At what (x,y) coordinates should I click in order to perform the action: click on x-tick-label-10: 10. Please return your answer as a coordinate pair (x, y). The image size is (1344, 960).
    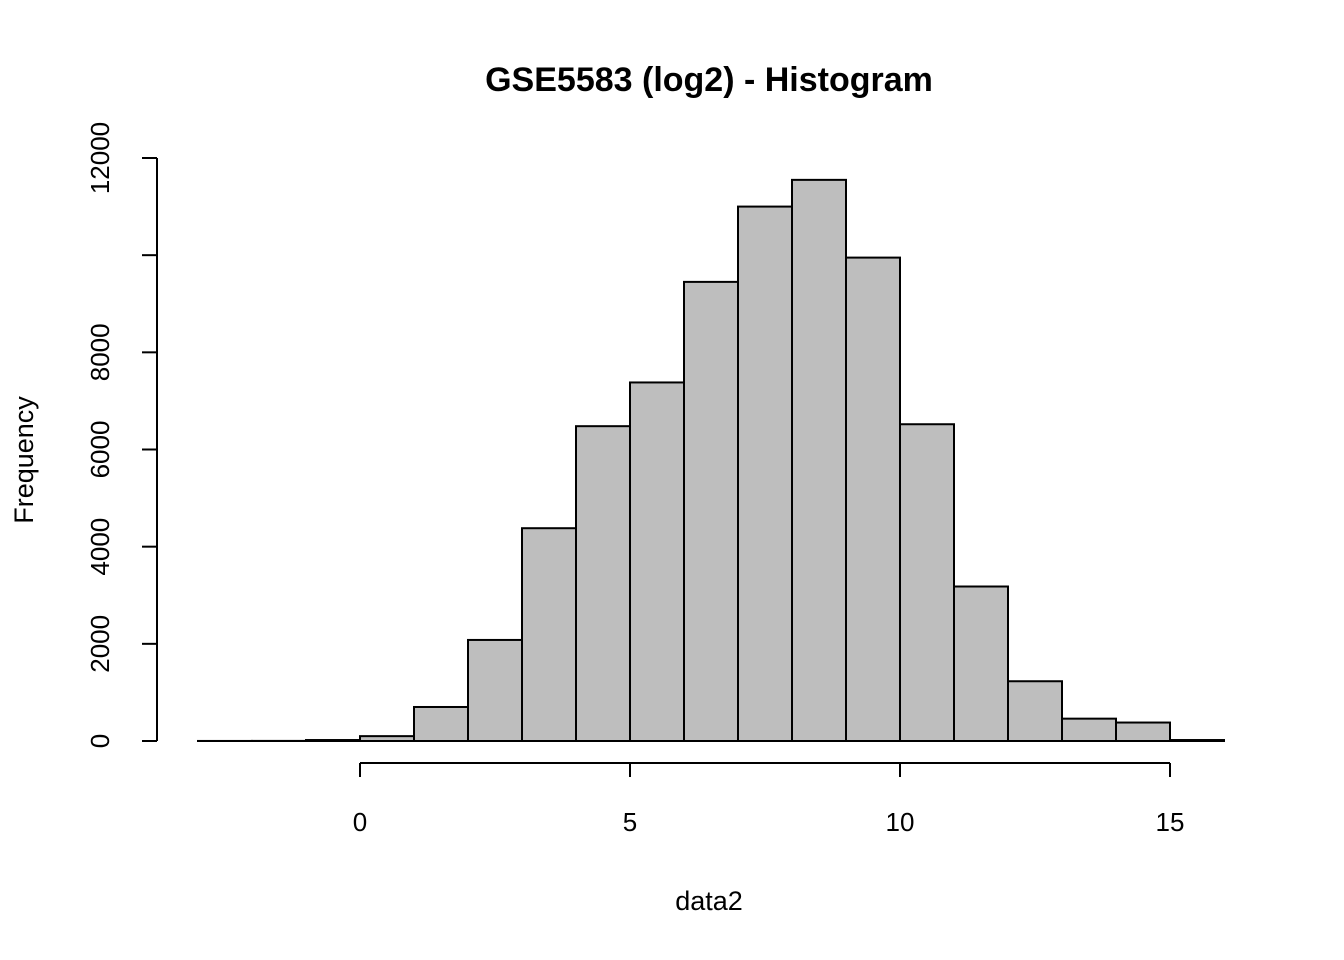
    Looking at the image, I should click on (900, 822).